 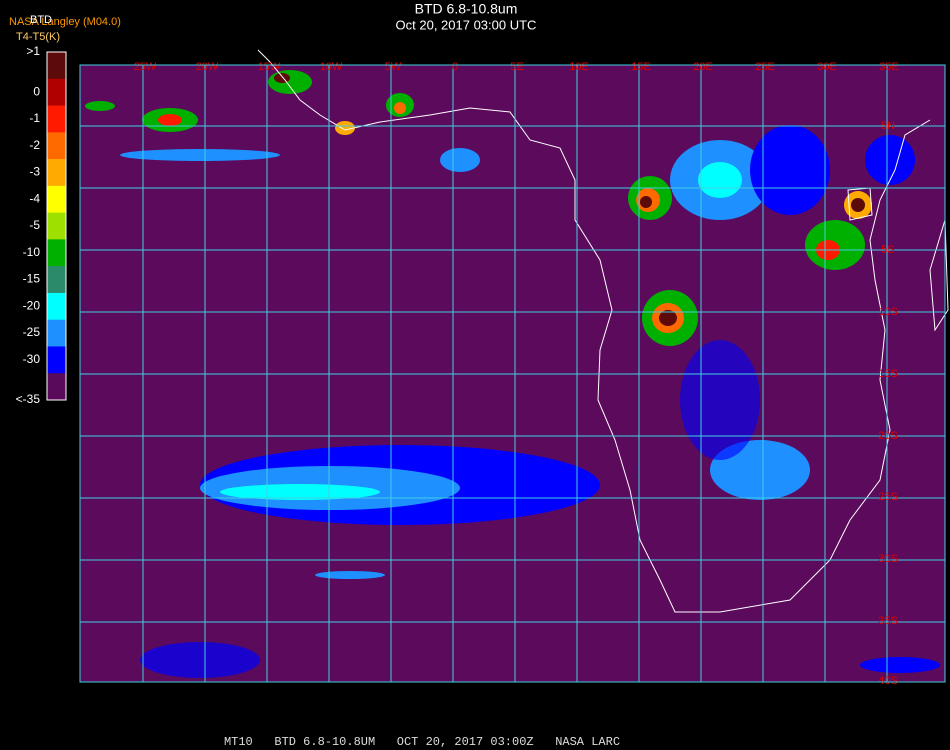 I want to click on latitude-label: 40S, so click(x=888, y=681).